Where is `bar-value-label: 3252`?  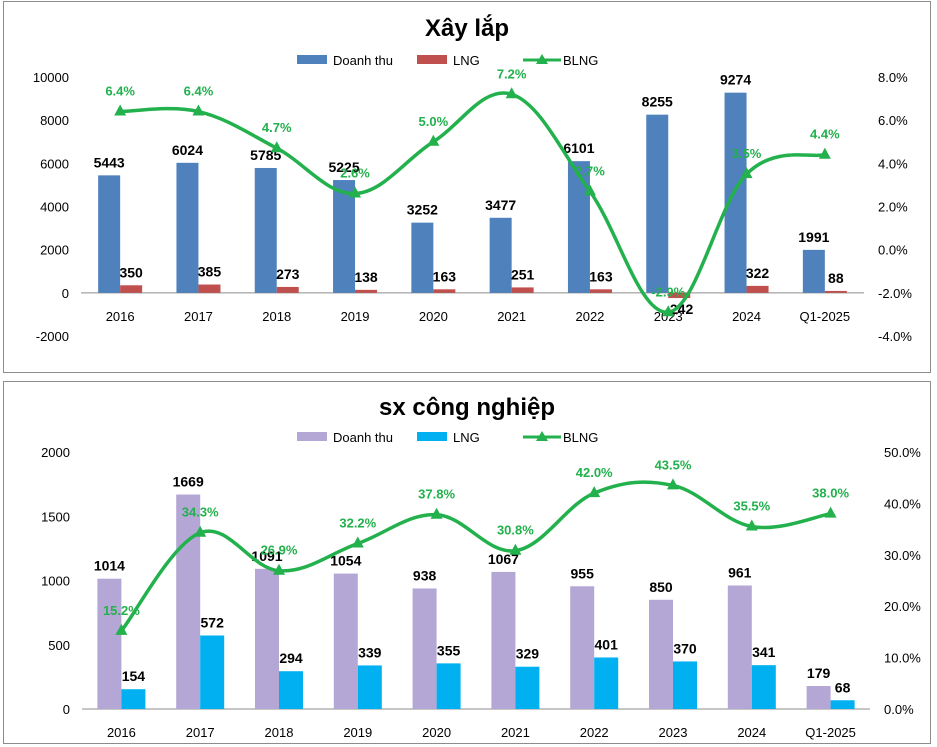
bar-value-label: 3252 is located at coordinates (422, 210).